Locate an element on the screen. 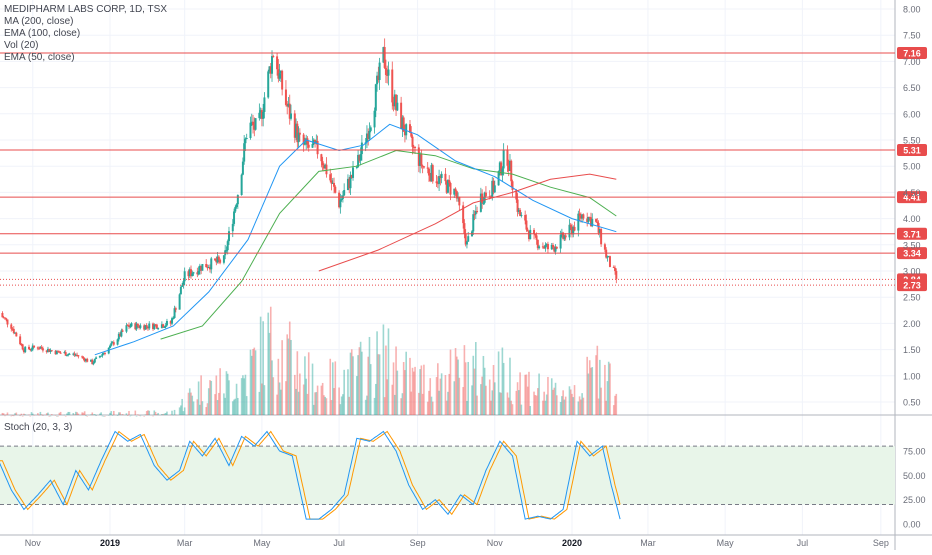 The width and height of the screenshot is (932, 555). stoch-d-line is located at coordinates (310, 475).